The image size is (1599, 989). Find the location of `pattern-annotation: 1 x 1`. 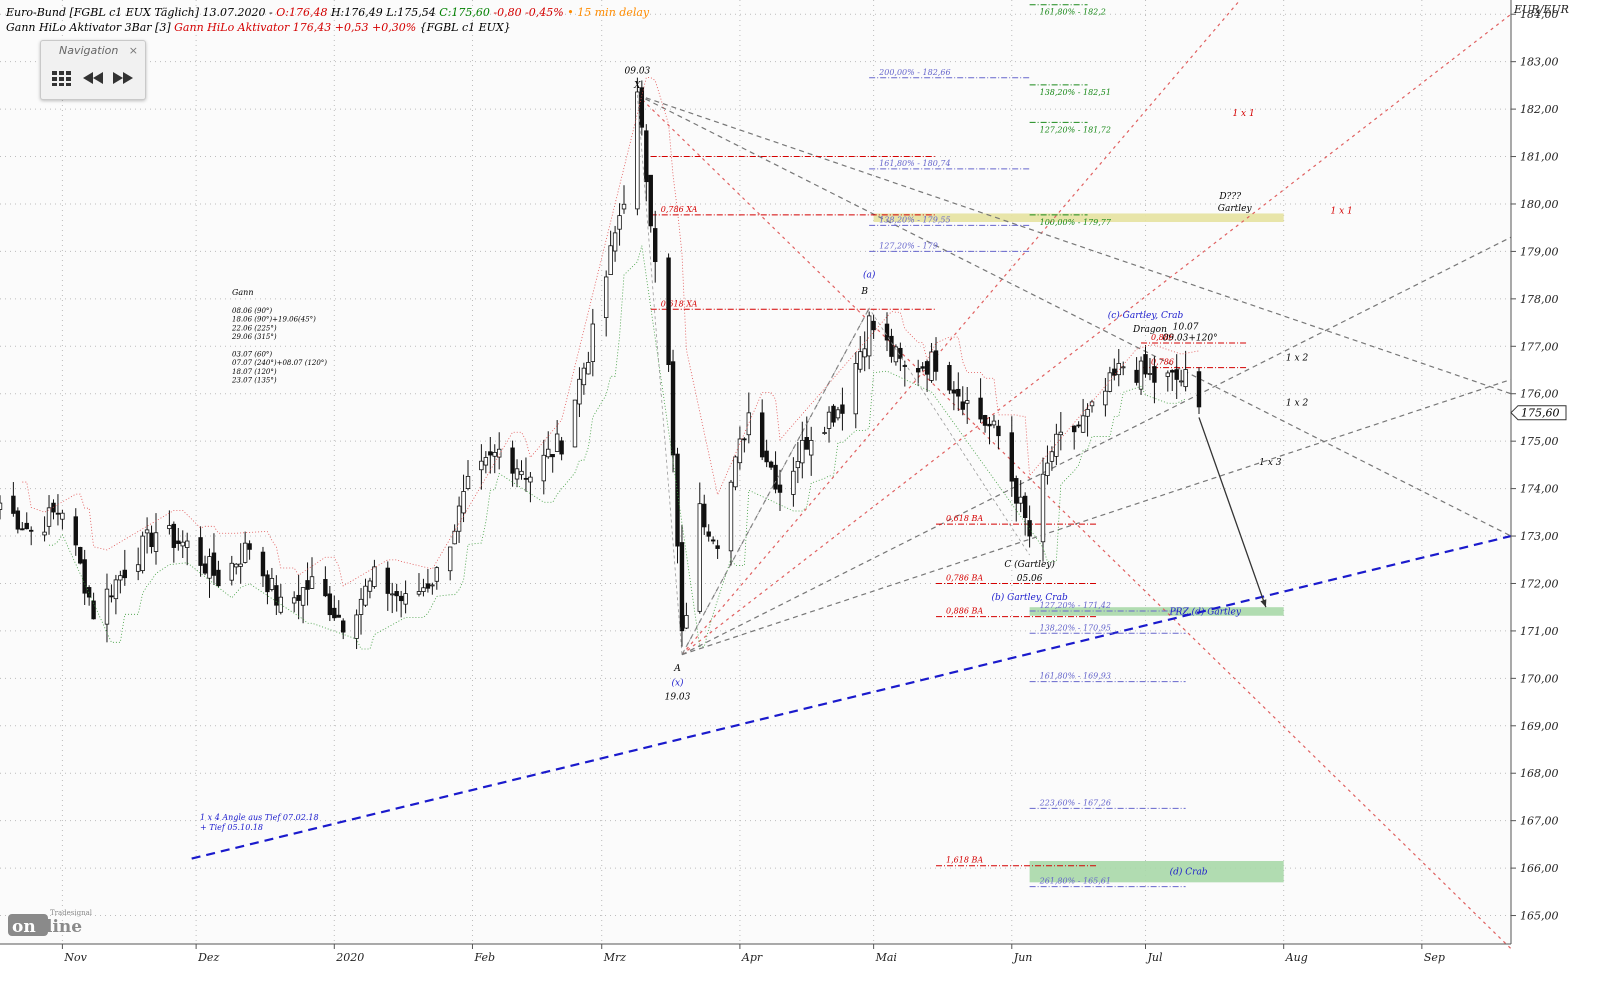

pattern-annotation: 1 x 1 is located at coordinates (1342, 211).